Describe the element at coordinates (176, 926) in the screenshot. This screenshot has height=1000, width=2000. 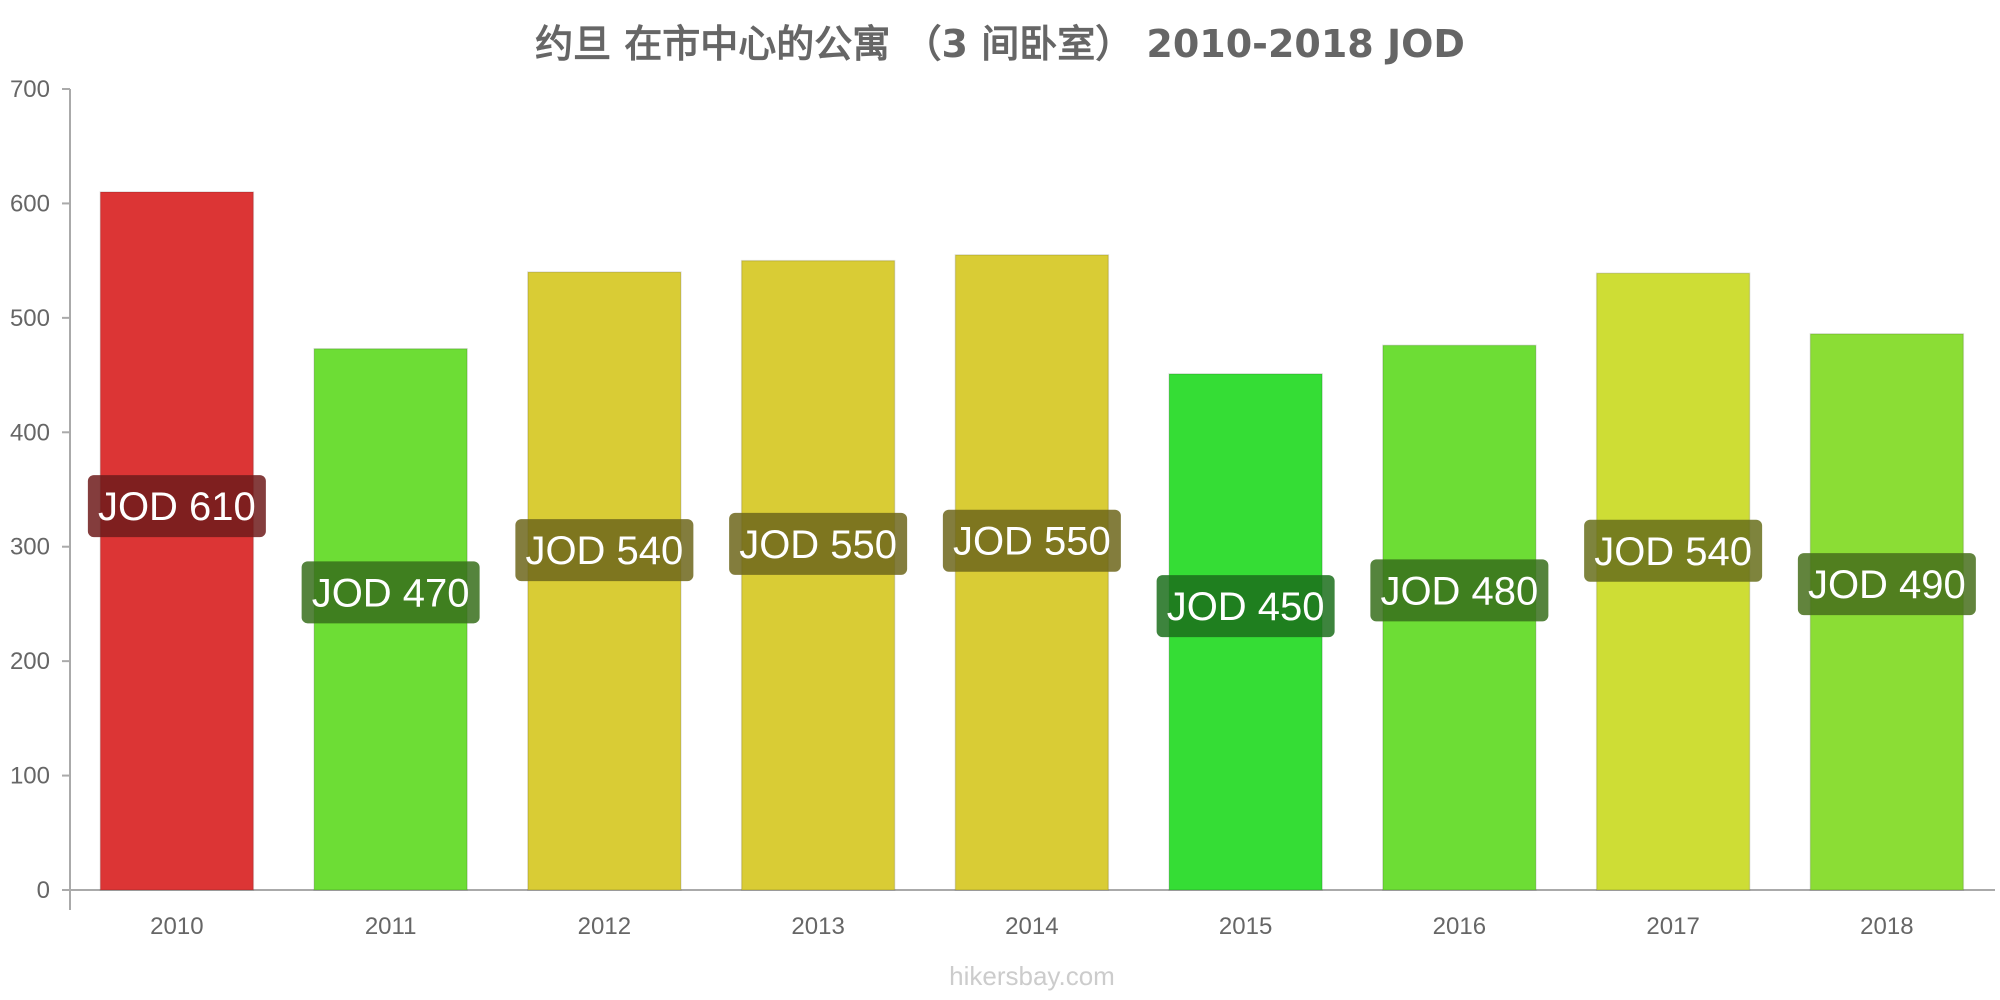
I see `x-tick-label: 2010` at that location.